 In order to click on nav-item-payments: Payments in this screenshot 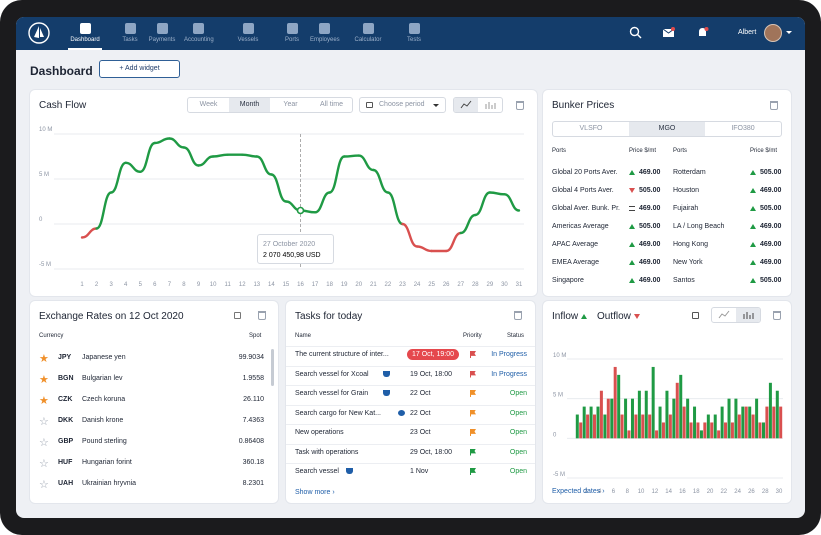, I will do `click(162, 33)`.